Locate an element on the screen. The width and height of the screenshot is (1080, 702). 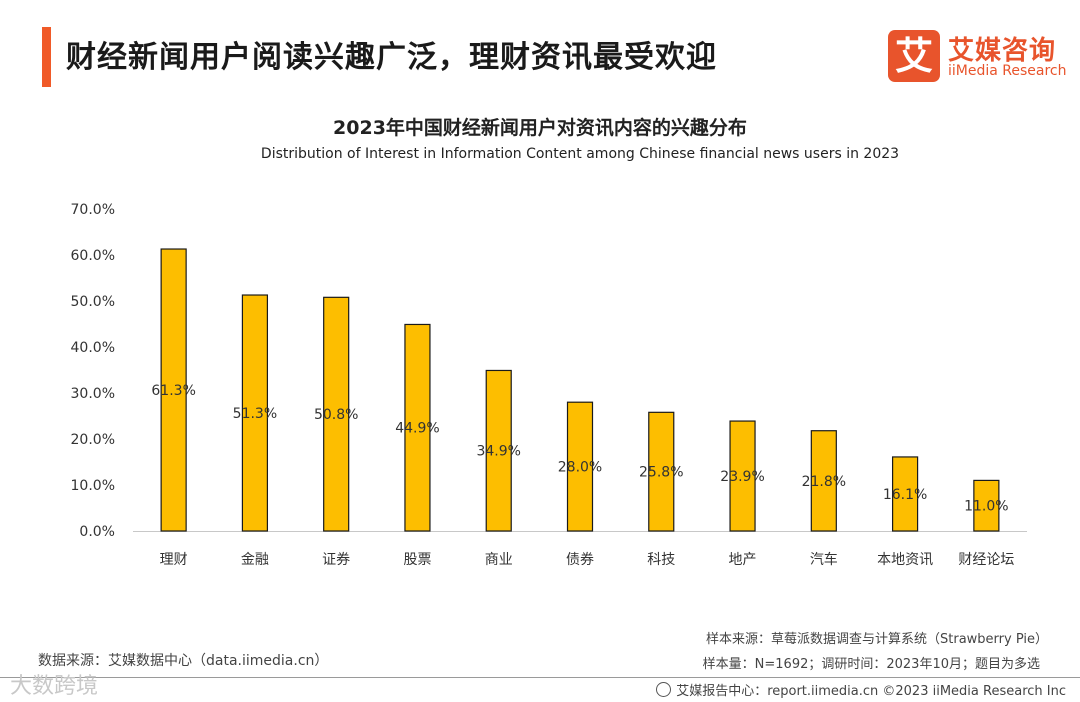
x-tick-label: 债券 is located at coordinates (580, 560).